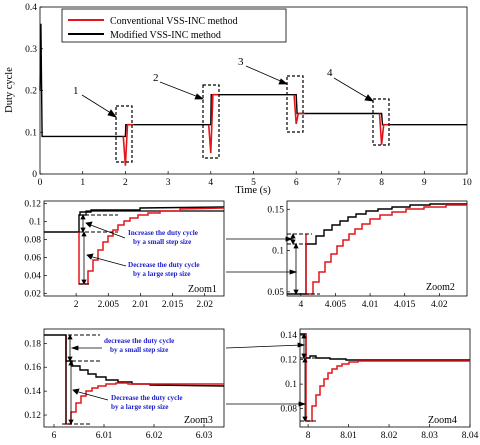  Describe the element at coordinates (168, 183) in the screenshot. I see `main-xtick-label: 3` at that location.